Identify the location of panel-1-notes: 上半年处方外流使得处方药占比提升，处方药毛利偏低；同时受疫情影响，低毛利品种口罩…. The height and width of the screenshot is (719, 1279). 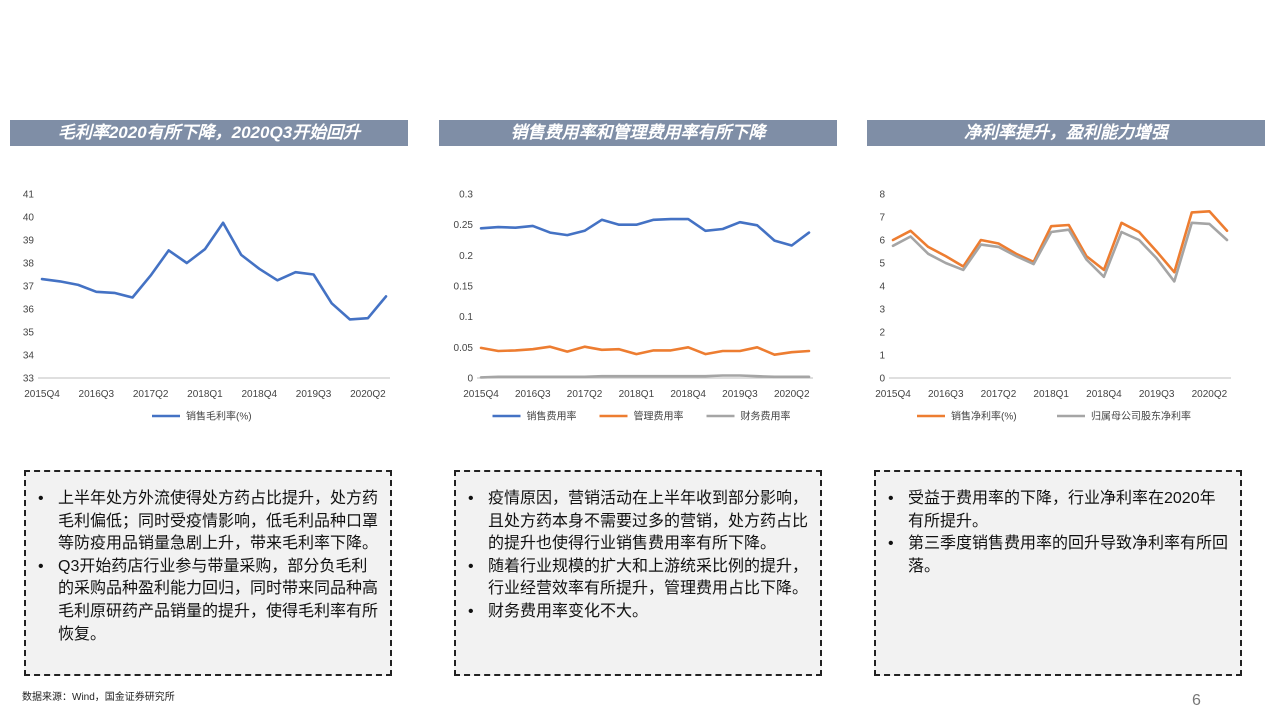
(208, 573).